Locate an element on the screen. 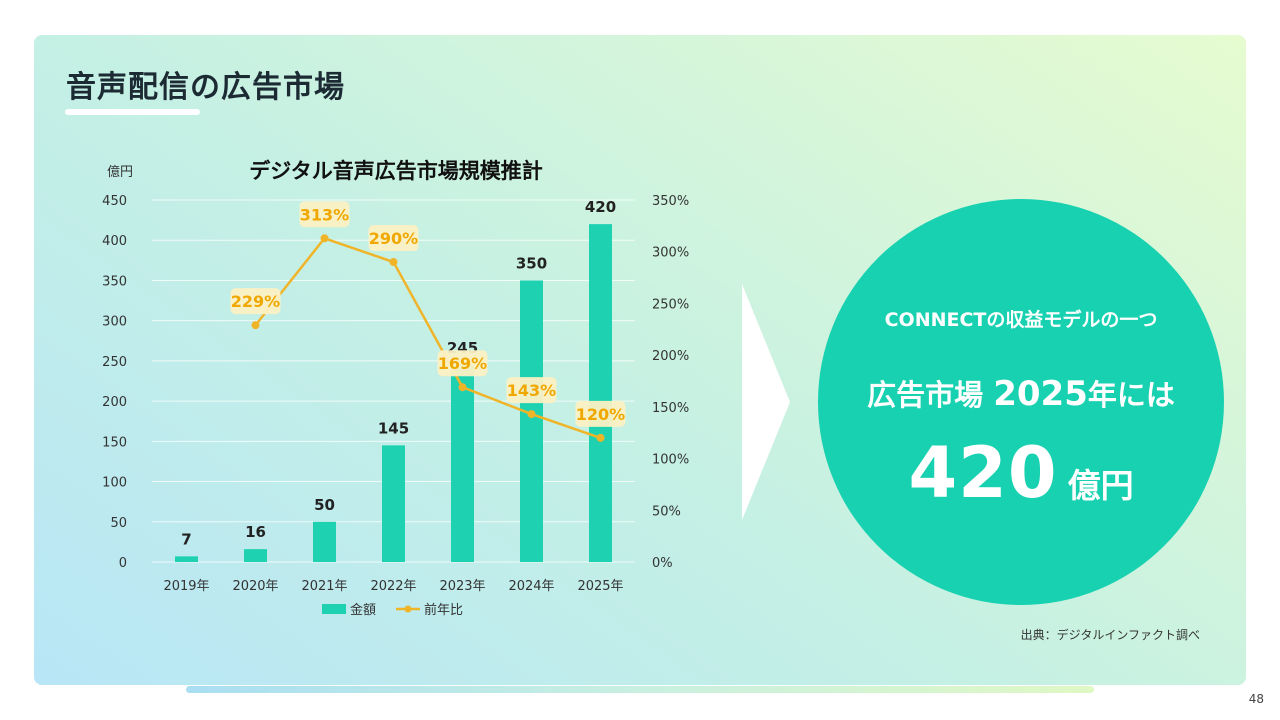 The width and height of the screenshot is (1280, 720). line-series is located at coordinates (428, 338).